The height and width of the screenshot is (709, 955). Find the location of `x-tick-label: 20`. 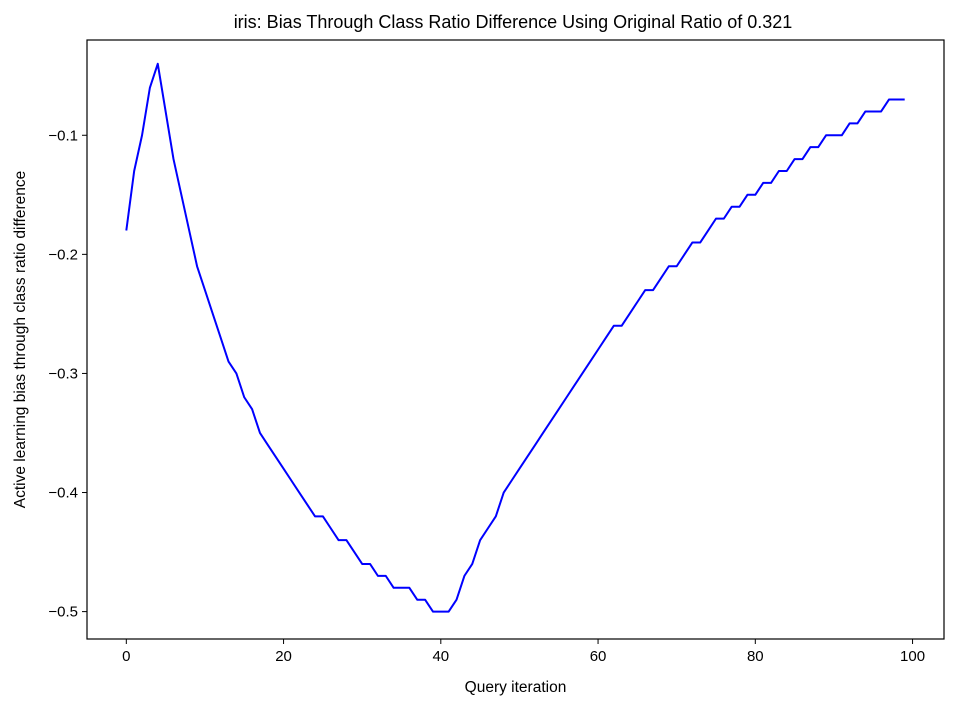

x-tick-label: 20 is located at coordinates (283, 656).